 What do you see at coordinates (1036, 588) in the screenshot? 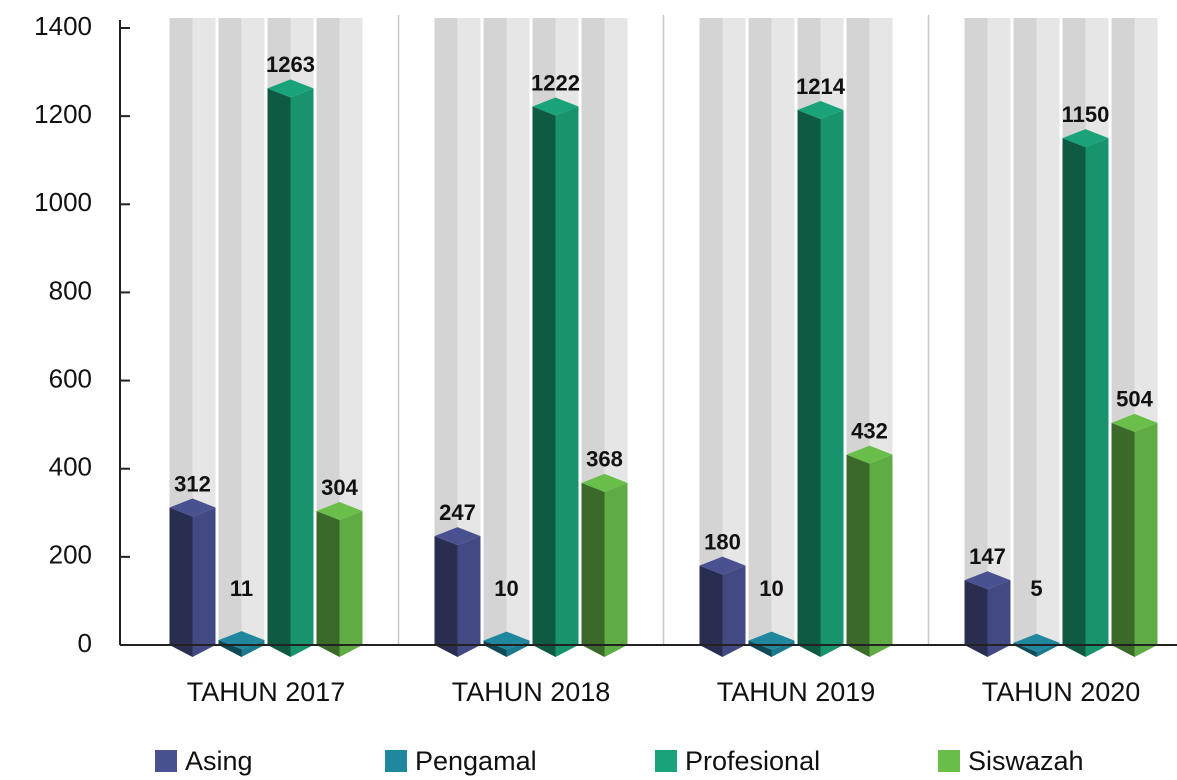
I see `data-label: 5` at bounding box center [1036, 588].